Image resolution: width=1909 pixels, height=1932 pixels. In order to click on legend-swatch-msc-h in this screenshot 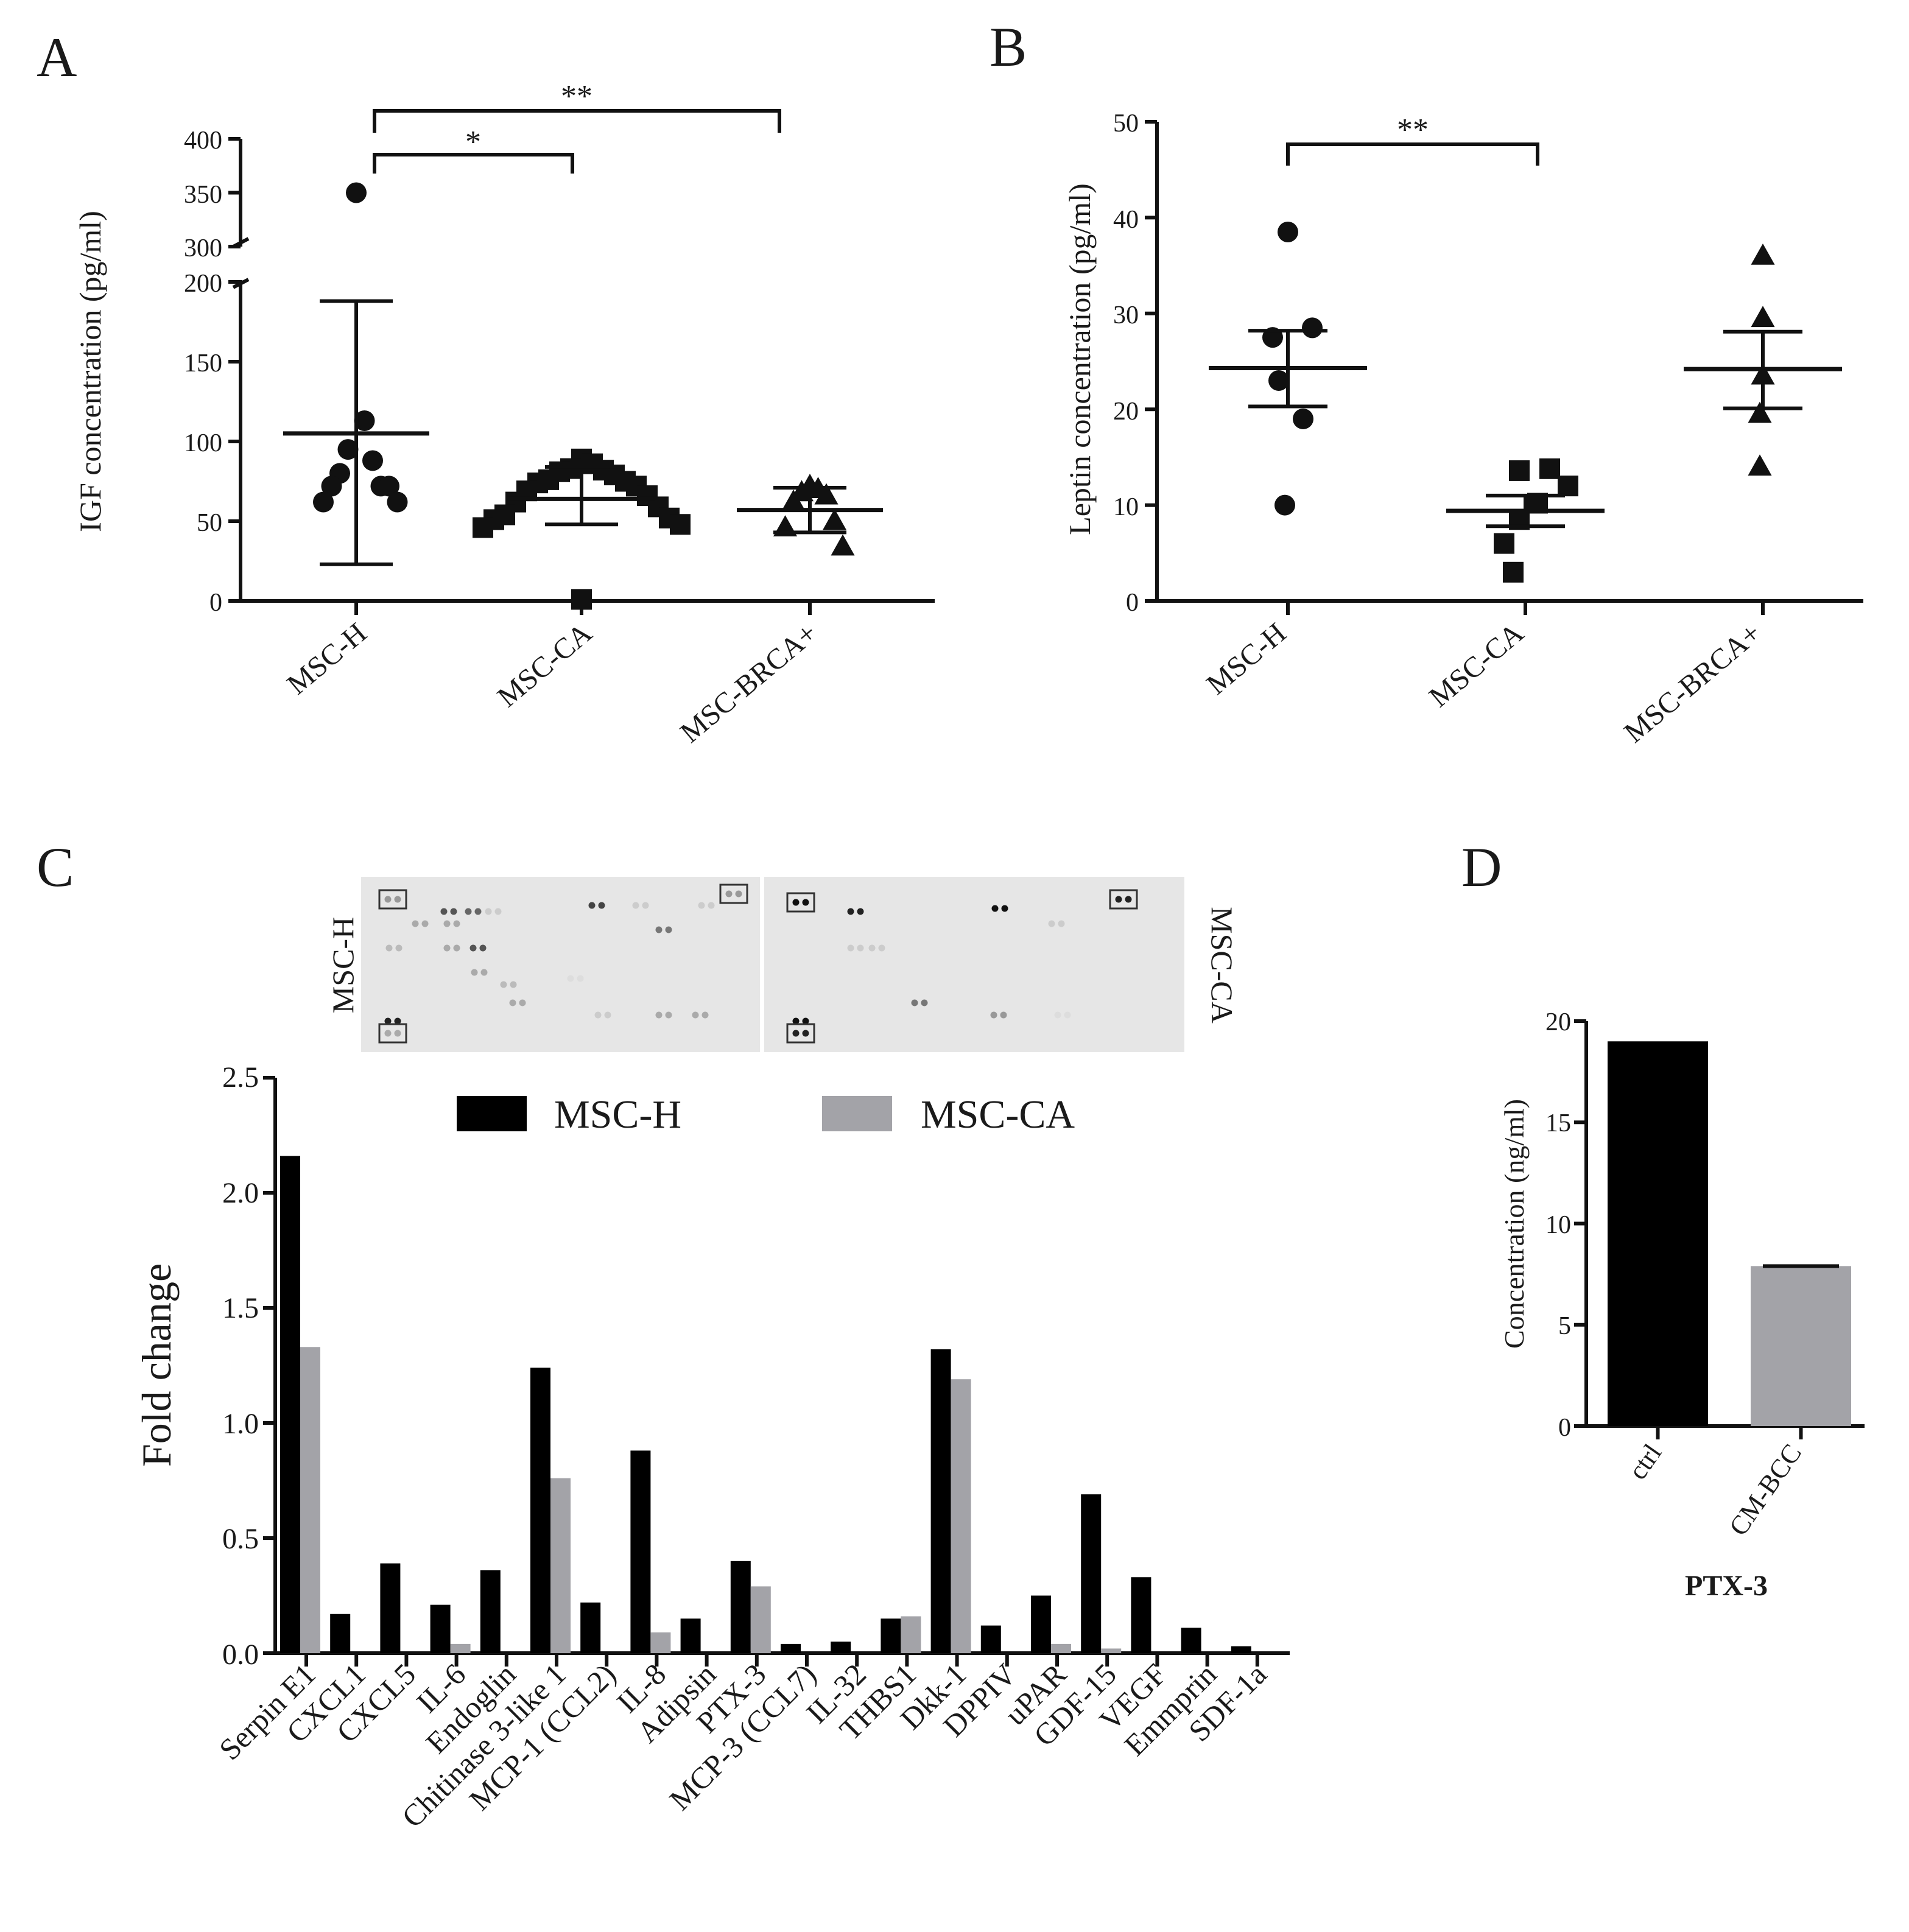, I will do `click(492, 1113)`.